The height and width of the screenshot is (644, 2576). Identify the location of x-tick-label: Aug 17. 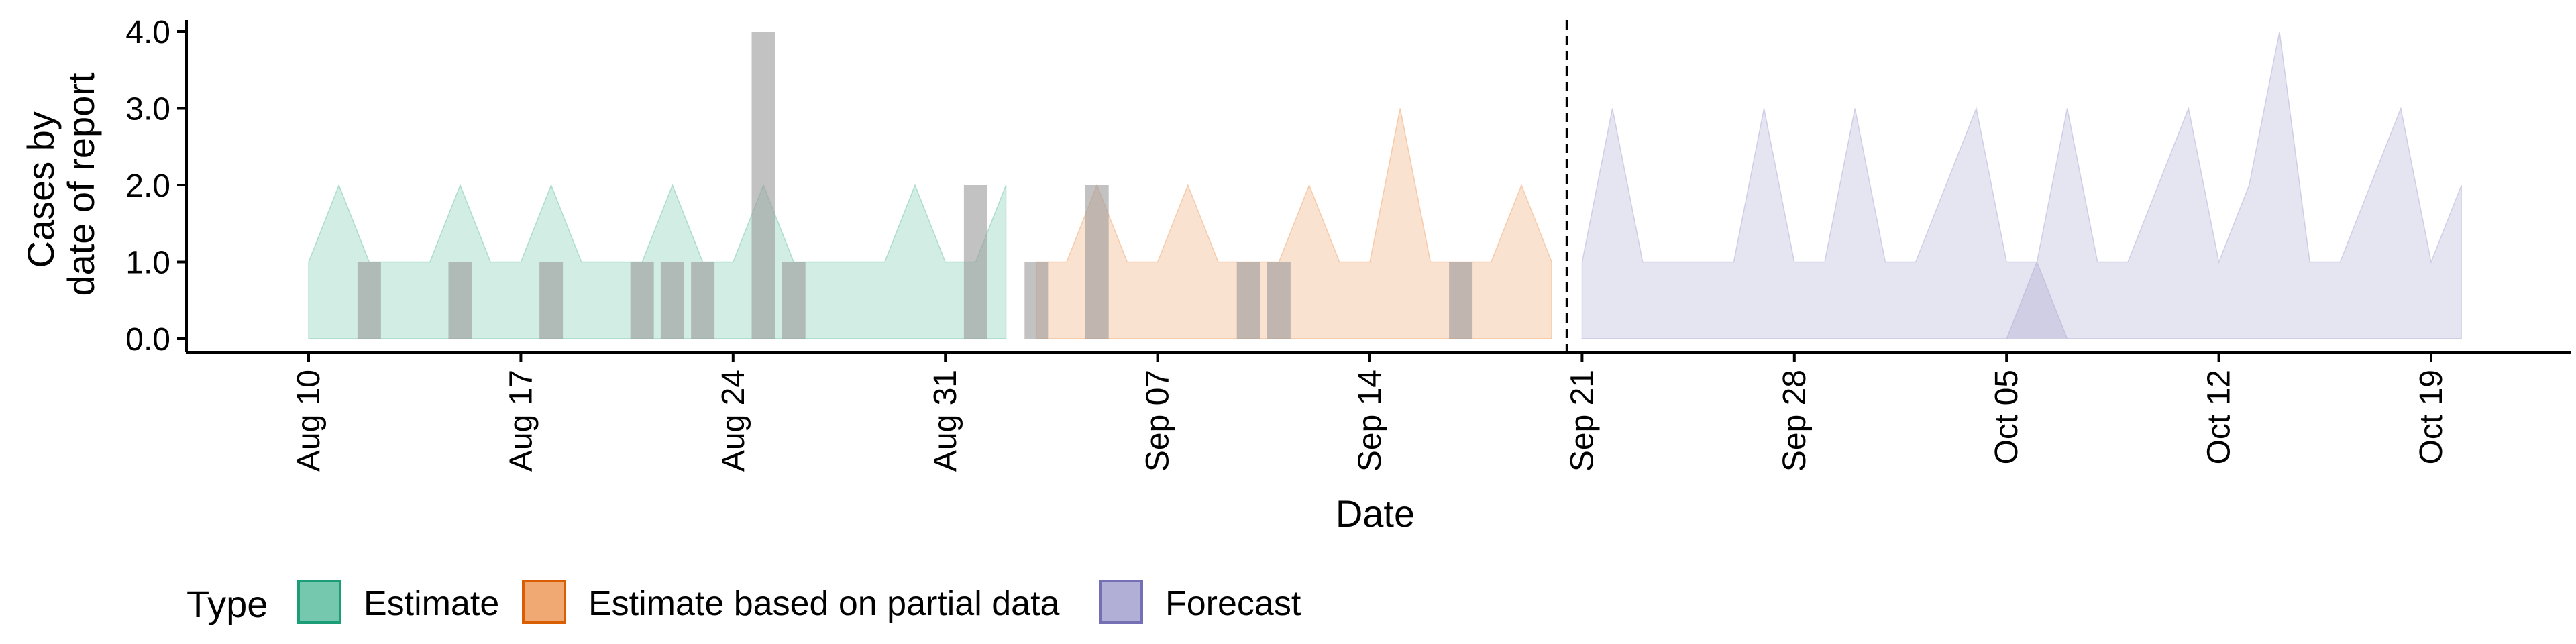
(521, 421).